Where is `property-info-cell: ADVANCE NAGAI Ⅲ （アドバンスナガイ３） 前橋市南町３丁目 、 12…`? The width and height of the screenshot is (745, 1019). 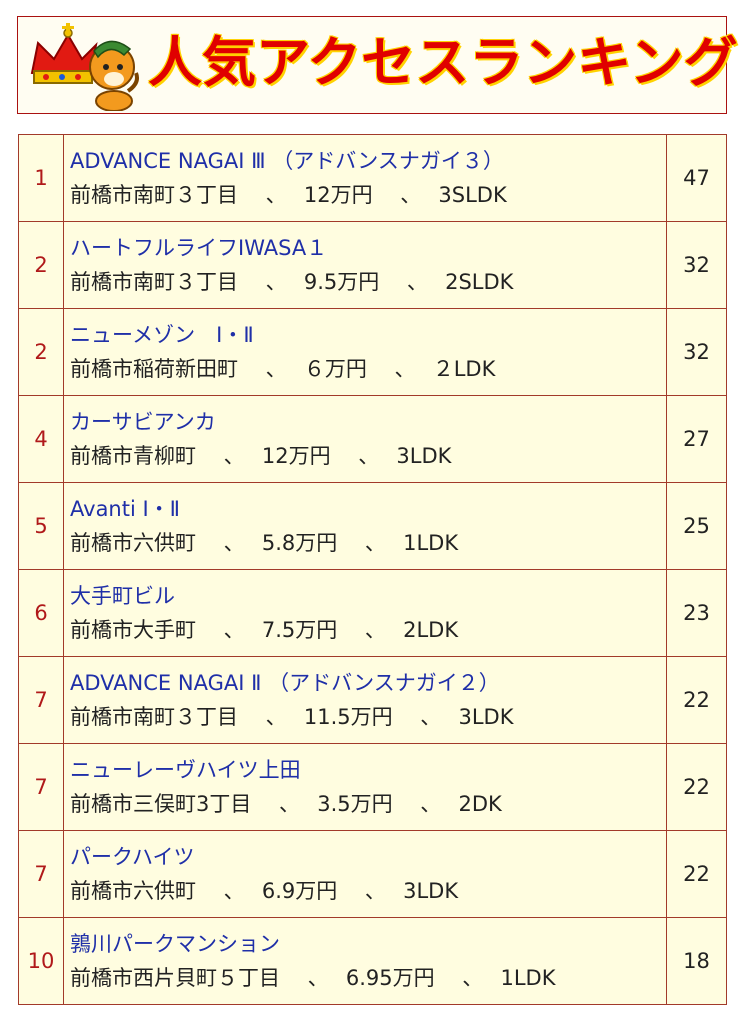 property-info-cell: ADVANCE NAGAI Ⅲ （アドバンスナガイ３） 前橋市南町３丁目 、 12… is located at coordinates (365, 178).